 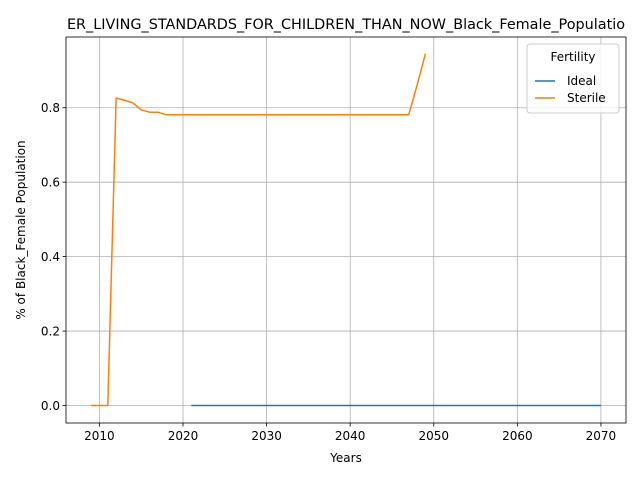 What do you see at coordinates (99, 436) in the screenshot?
I see `x-tick-label: 2010` at bounding box center [99, 436].